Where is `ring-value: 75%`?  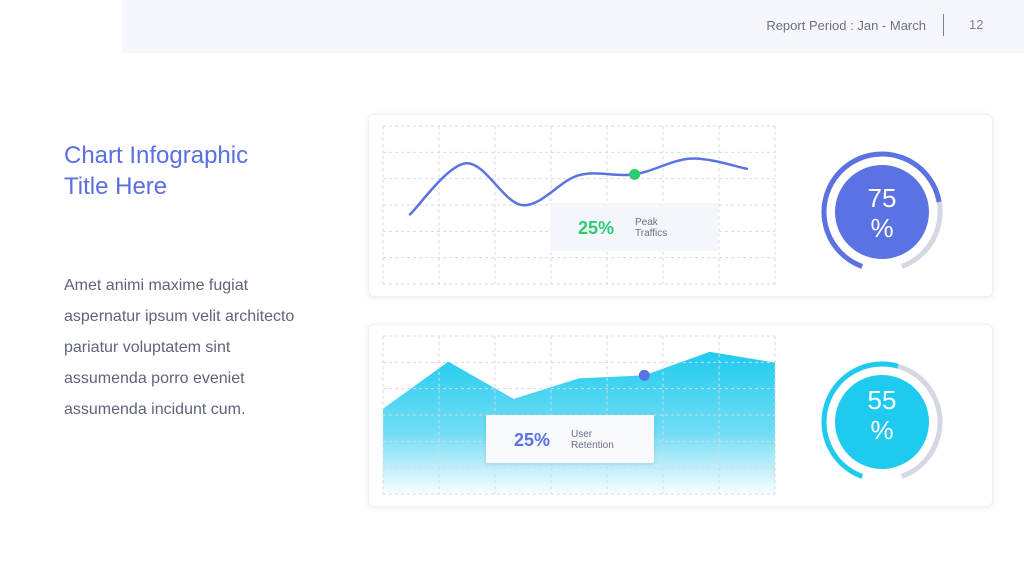 ring-value: 75% is located at coordinates (882, 213).